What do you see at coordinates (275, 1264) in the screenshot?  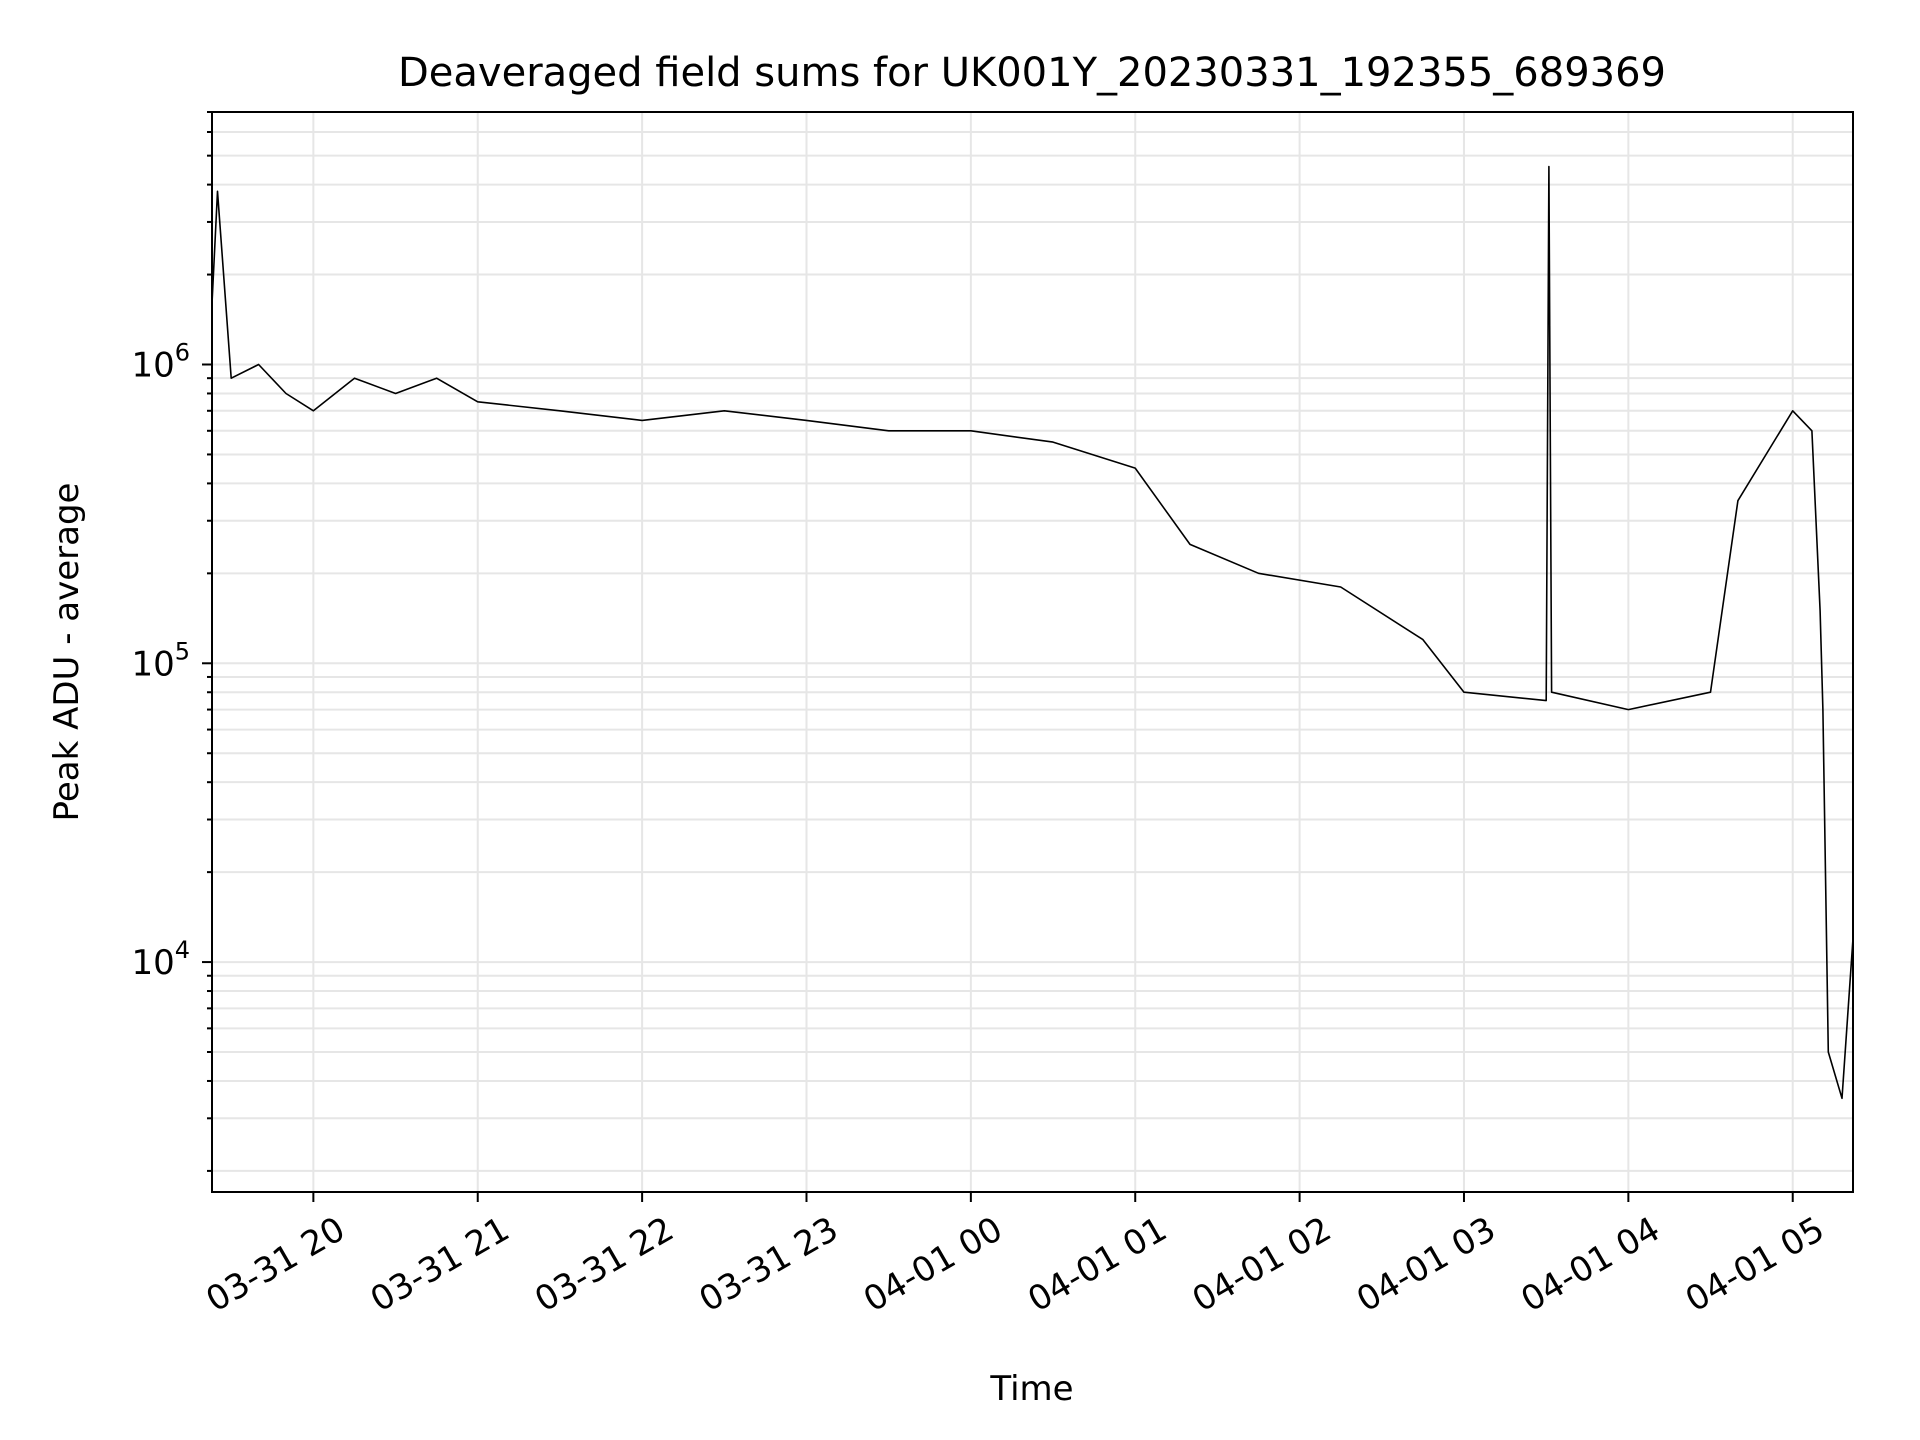 I see `x-tick-label: 03-31 20` at bounding box center [275, 1264].